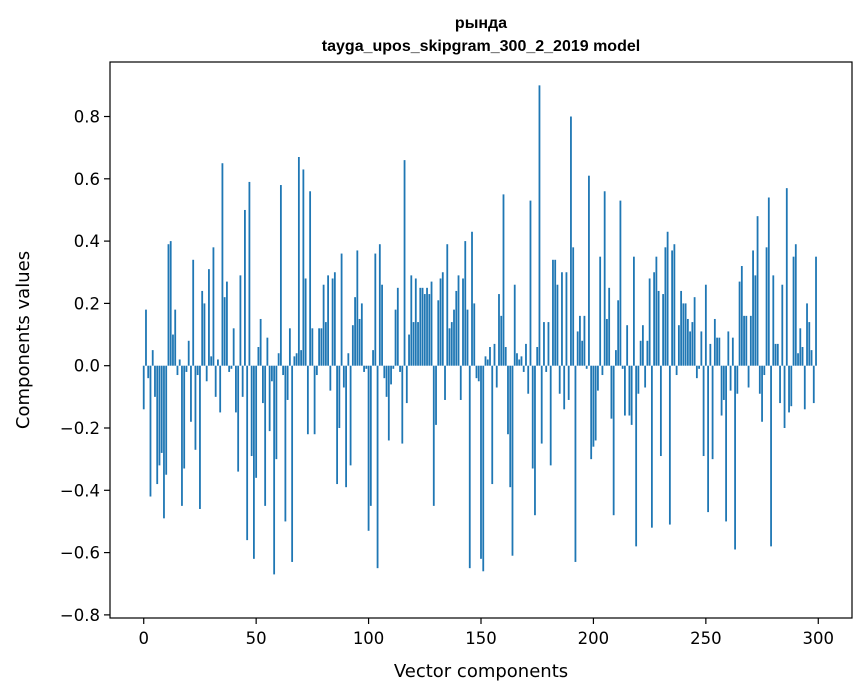  I want to click on y-tick-label: 0.6, so click(87, 179).